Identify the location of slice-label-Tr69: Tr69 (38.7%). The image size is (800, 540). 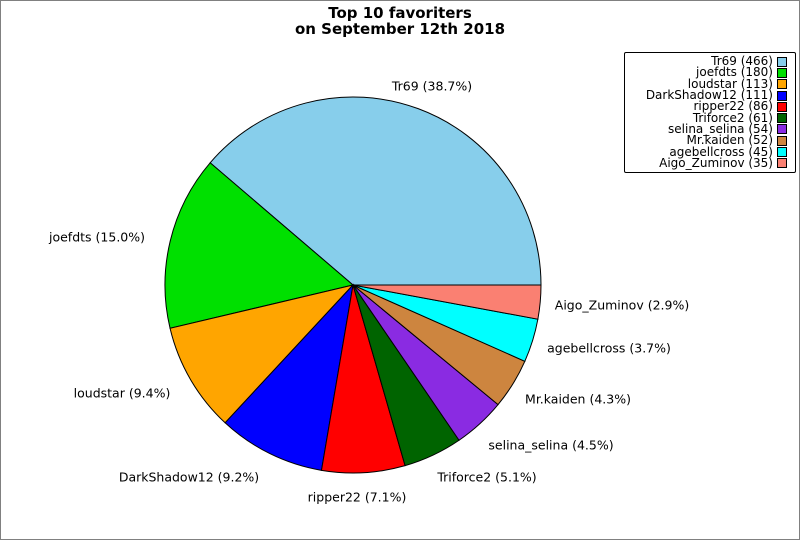
(432, 86).